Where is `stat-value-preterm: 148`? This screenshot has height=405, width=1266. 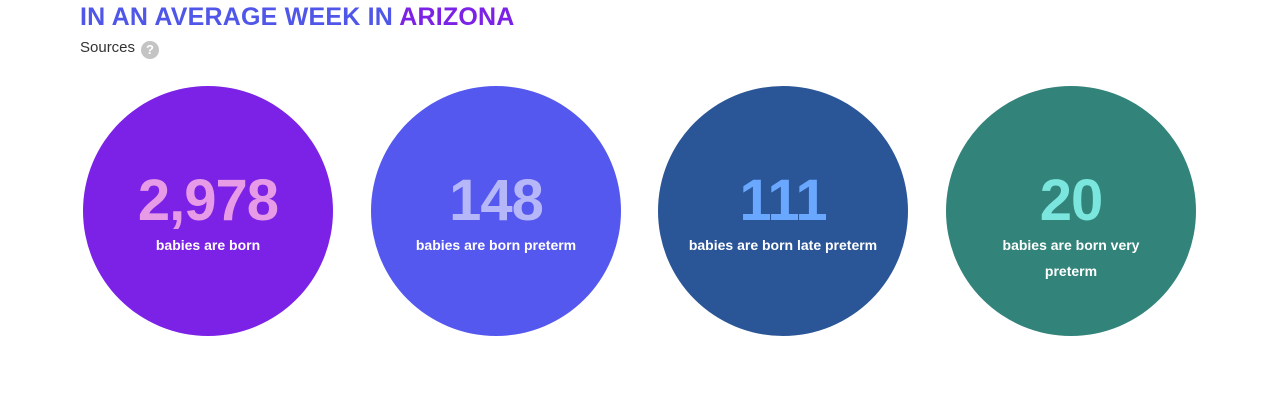 stat-value-preterm: 148 is located at coordinates (496, 200).